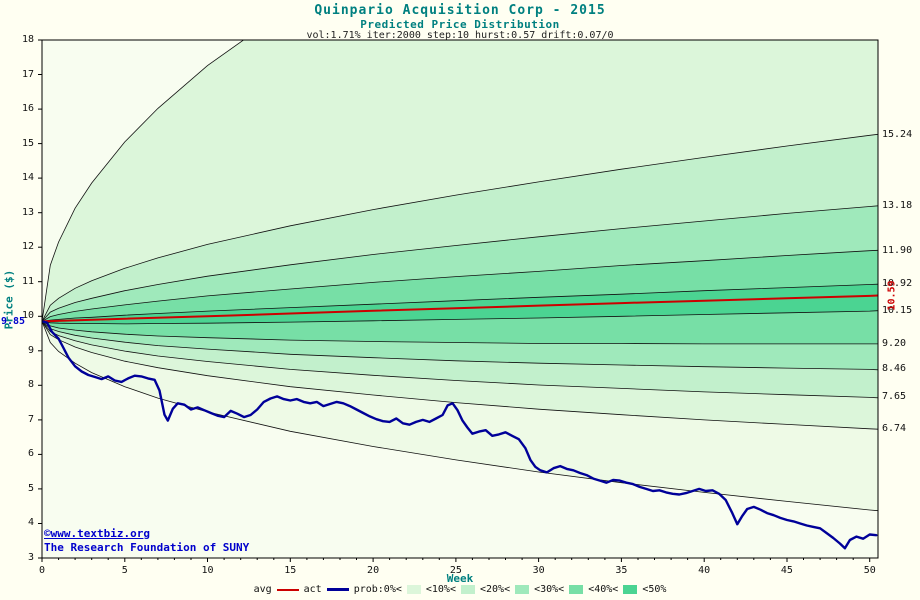  What do you see at coordinates (897, 135) in the screenshot?
I see `band-end-label-15.24: 15.24` at bounding box center [897, 135].